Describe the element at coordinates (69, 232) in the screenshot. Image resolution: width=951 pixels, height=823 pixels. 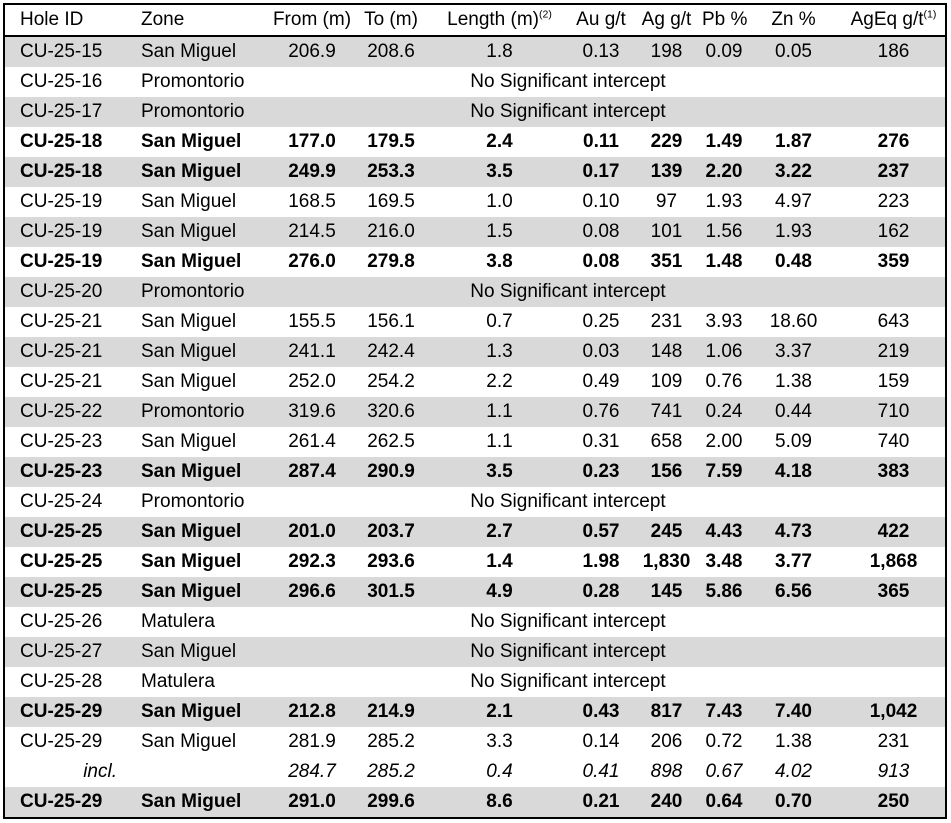
I see `cell-hole-id: CU-25-19` at that location.